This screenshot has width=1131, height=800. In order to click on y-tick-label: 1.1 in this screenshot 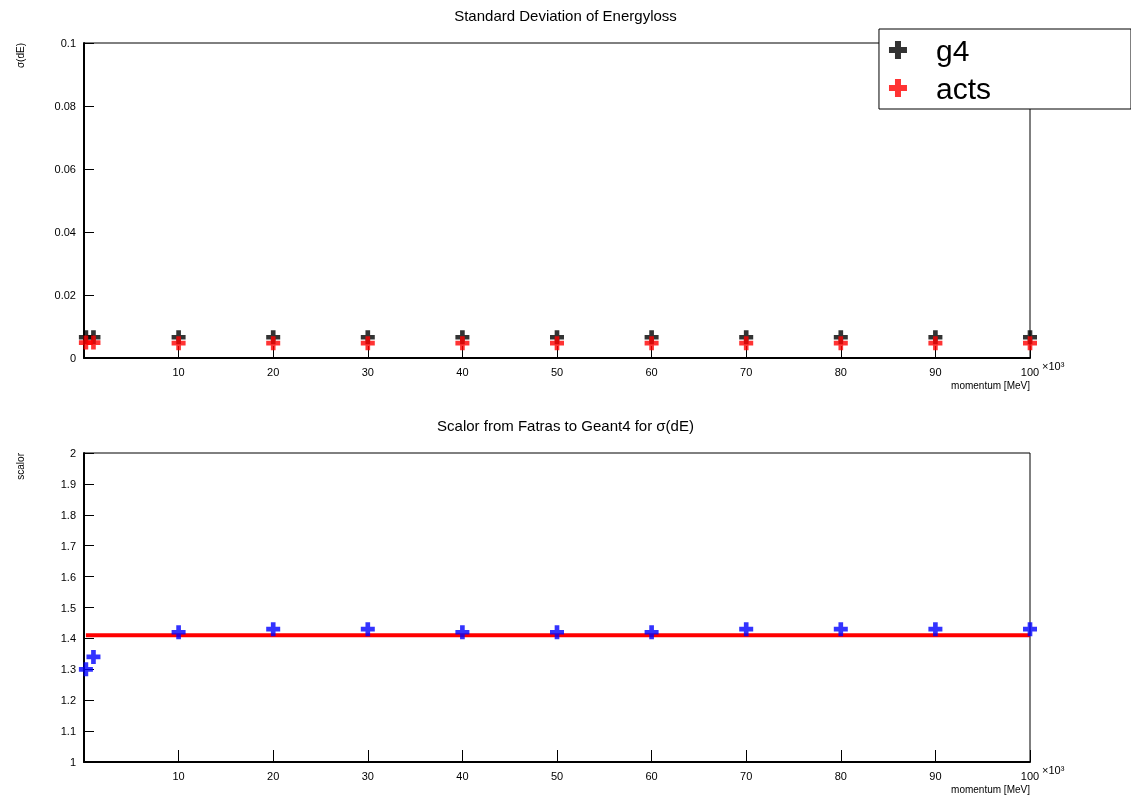, I will do `click(68, 731)`.